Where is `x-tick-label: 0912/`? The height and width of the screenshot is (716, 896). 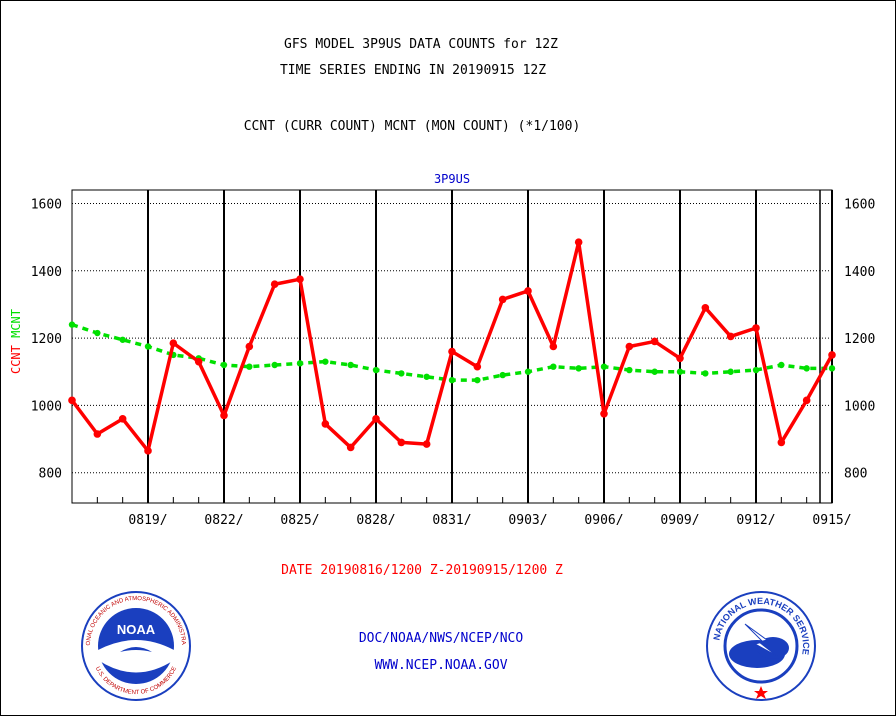
x-tick-label: 0912/ is located at coordinates (755, 520).